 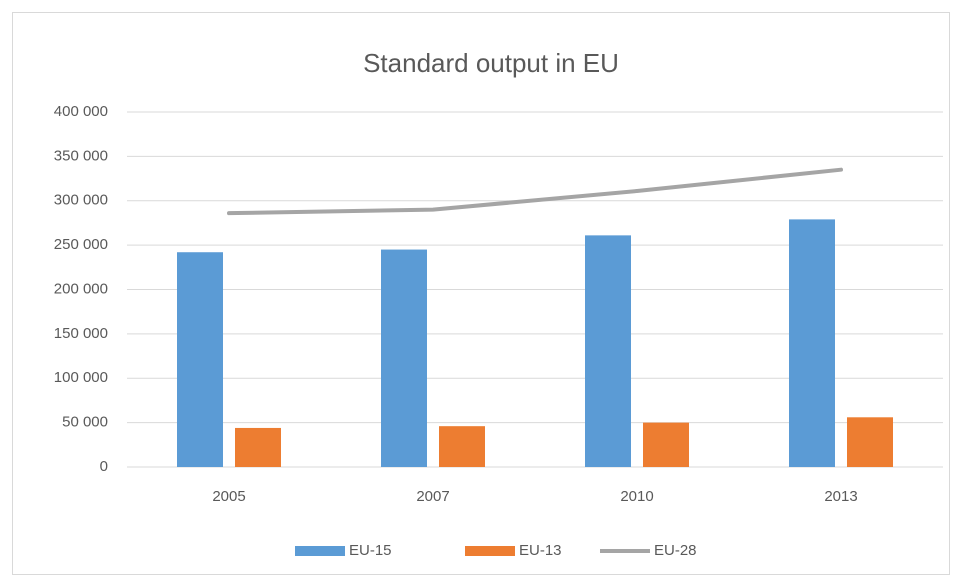 I want to click on legend-label: EU-15, so click(x=370, y=550).